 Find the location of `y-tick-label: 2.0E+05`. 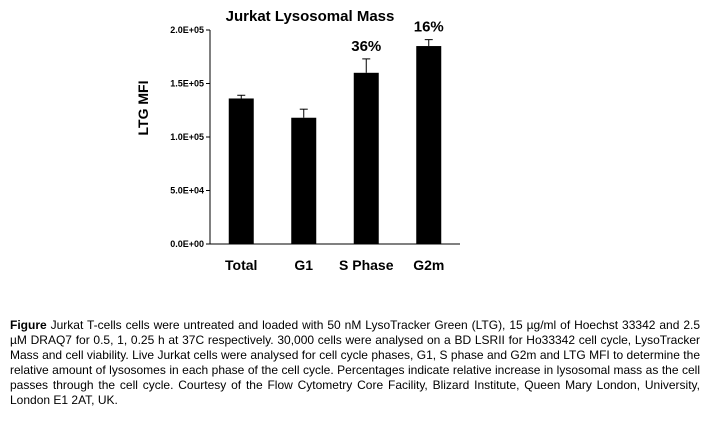

y-tick-label: 2.0E+05 is located at coordinates (187, 30).